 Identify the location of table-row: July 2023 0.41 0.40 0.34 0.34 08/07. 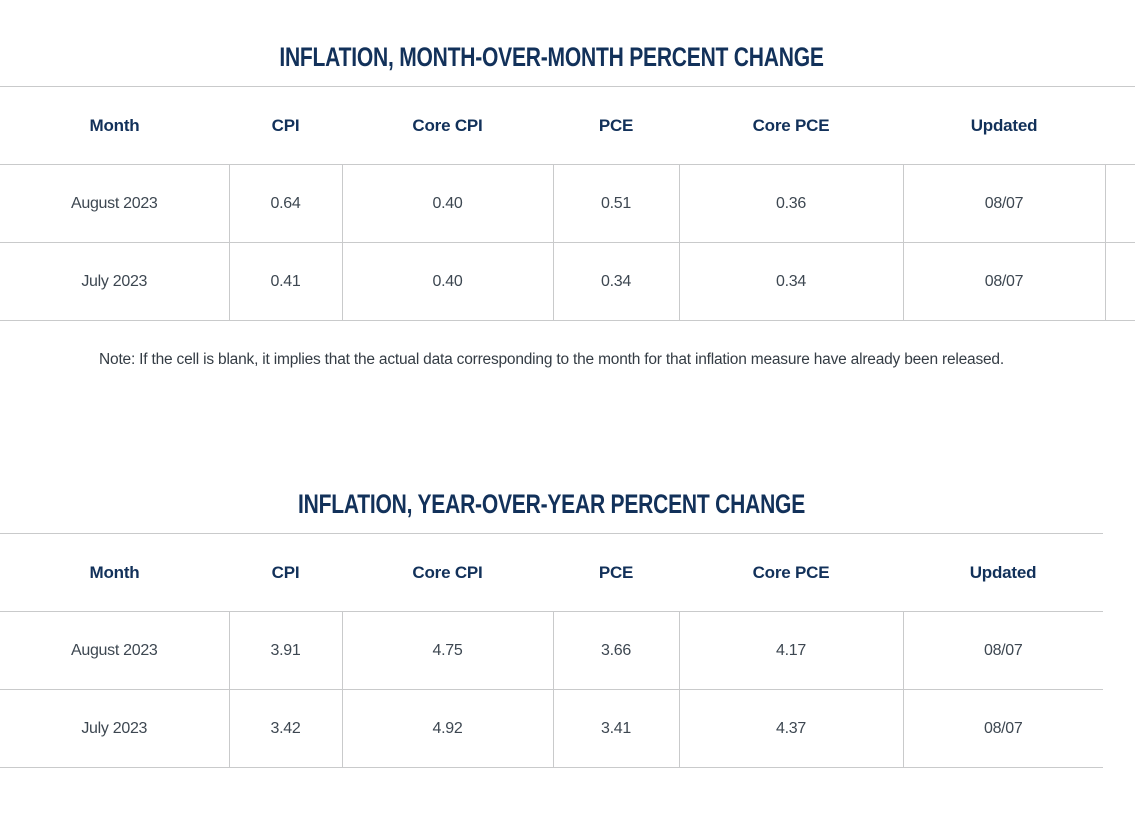
(567, 281).